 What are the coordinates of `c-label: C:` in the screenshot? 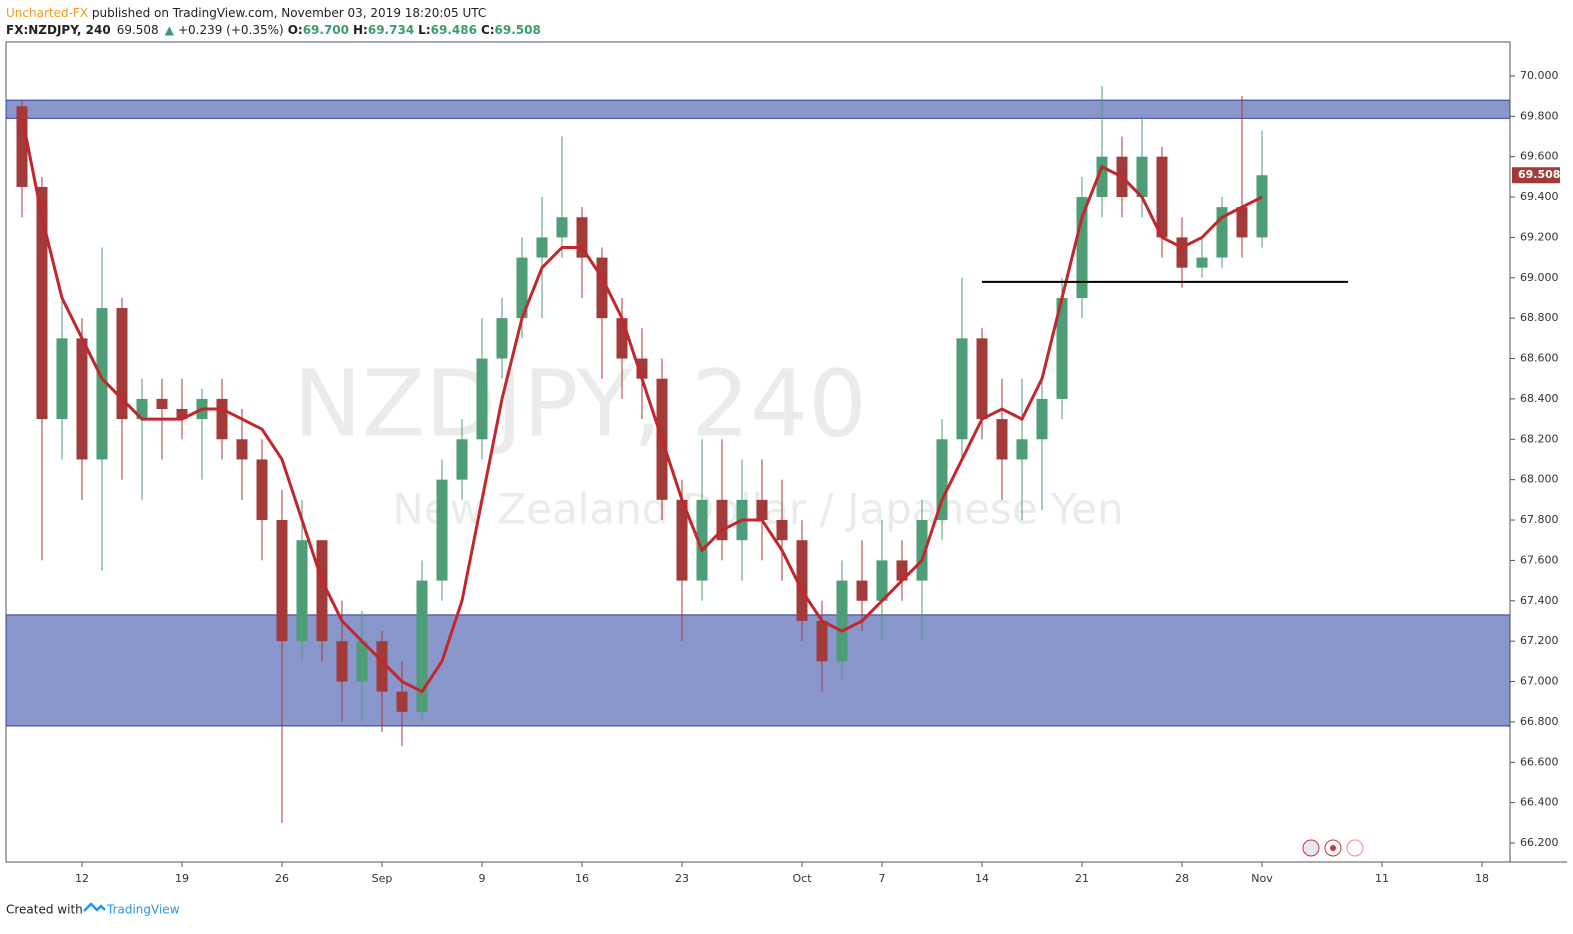 It's located at (488, 30).